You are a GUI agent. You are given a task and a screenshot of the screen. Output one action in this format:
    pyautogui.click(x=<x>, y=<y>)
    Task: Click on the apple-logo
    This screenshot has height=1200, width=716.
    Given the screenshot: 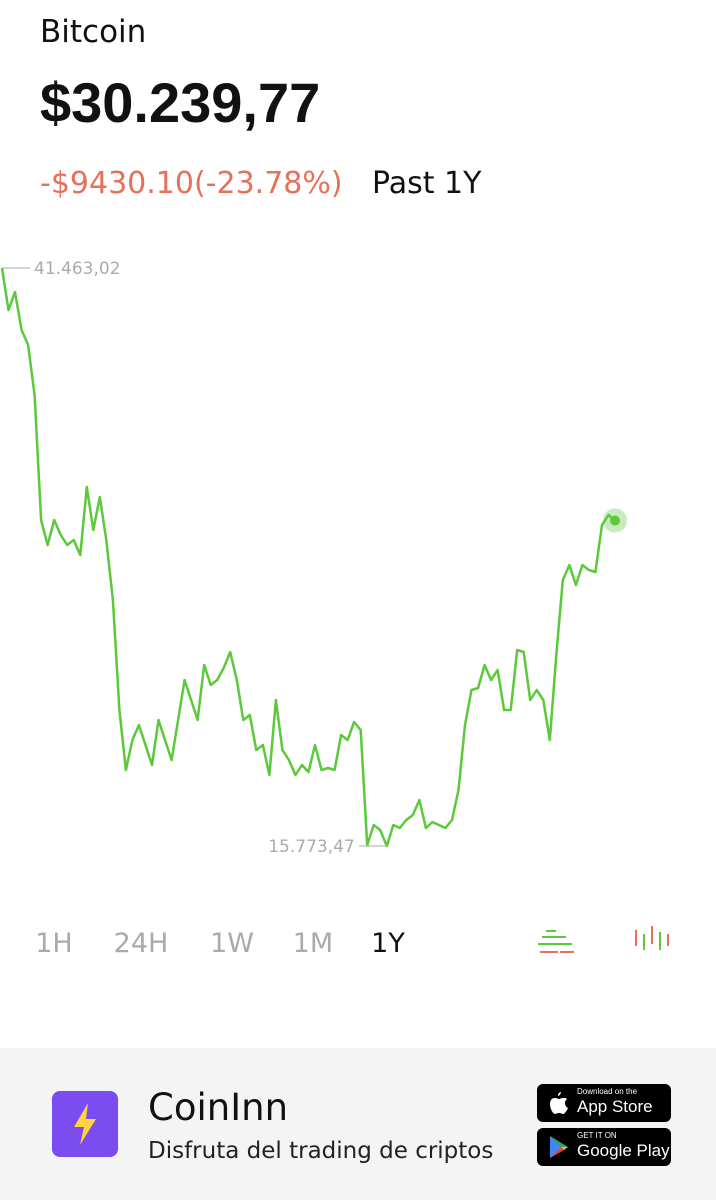 What is the action you would take?
    pyautogui.click(x=559, y=1103)
    